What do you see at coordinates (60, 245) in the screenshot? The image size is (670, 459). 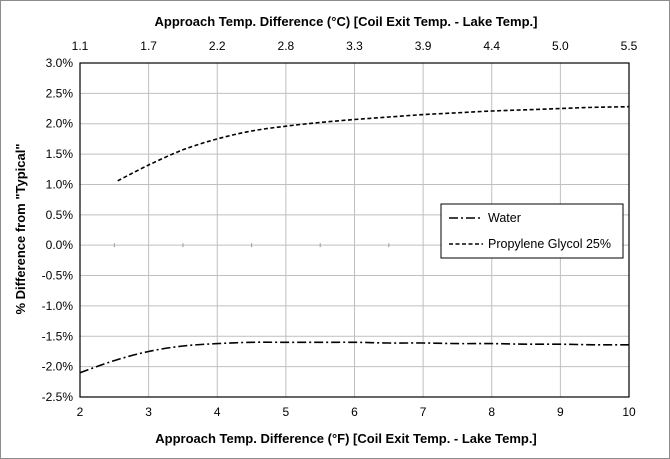 I see `y-tick-label: 0.0%` at bounding box center [60, 245].